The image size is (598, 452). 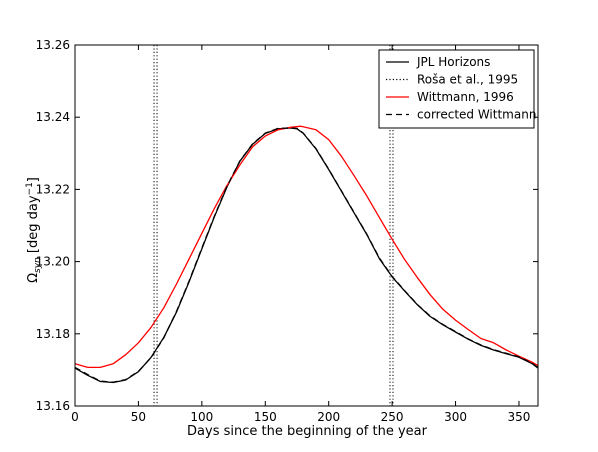 What do you see at coordinates (53, 406) in the screenshot?
I see `y-tick-label: 13.16` at bounding box center [53, 406].